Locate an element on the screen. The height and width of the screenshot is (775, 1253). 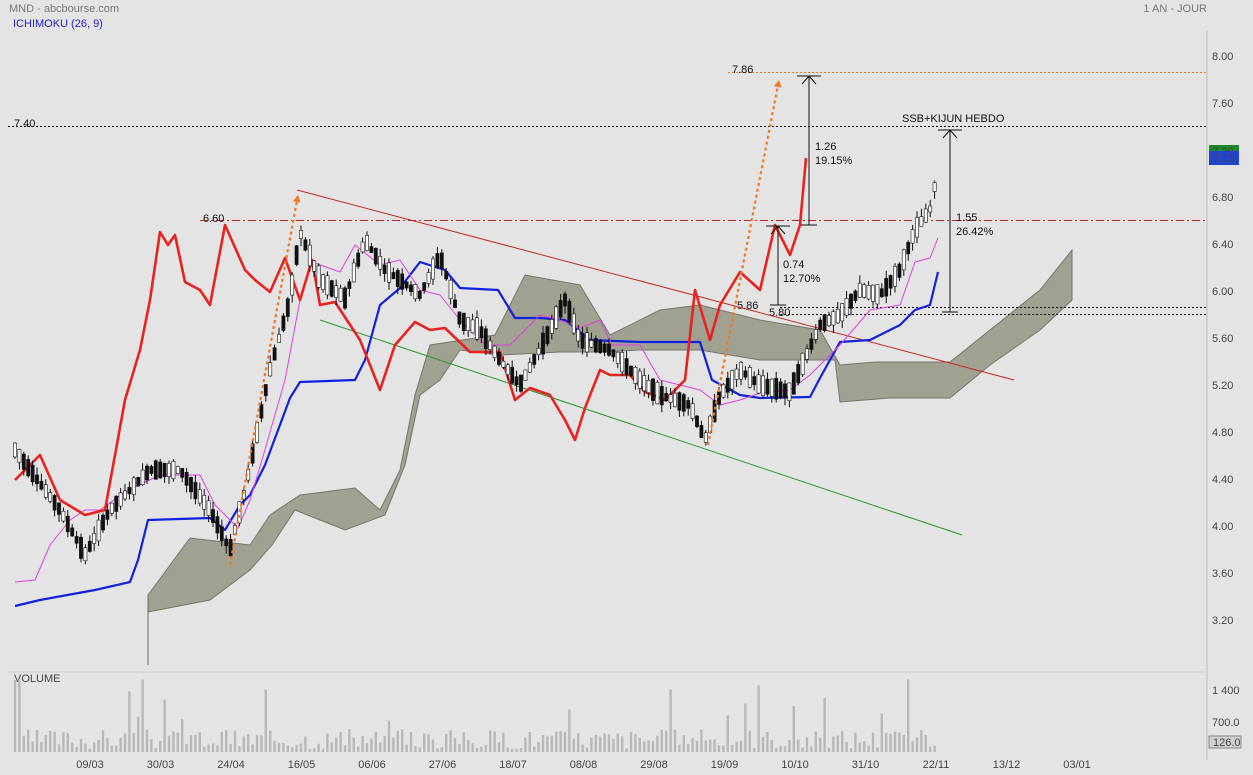
y-tick-label: 8.00 is located at coordinates (1222, 57).